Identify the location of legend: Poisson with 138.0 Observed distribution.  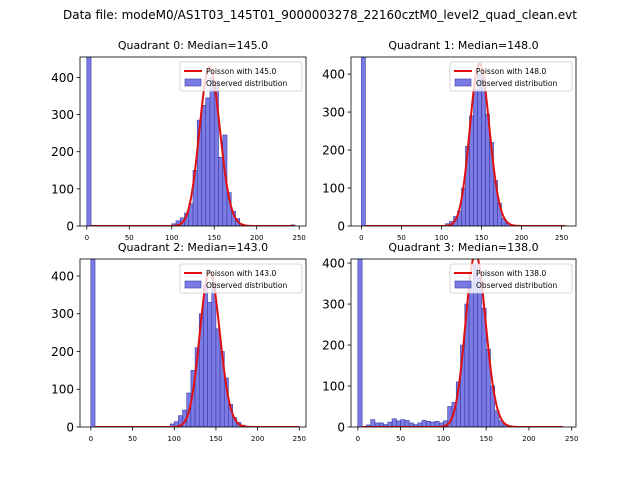
(511, 278).